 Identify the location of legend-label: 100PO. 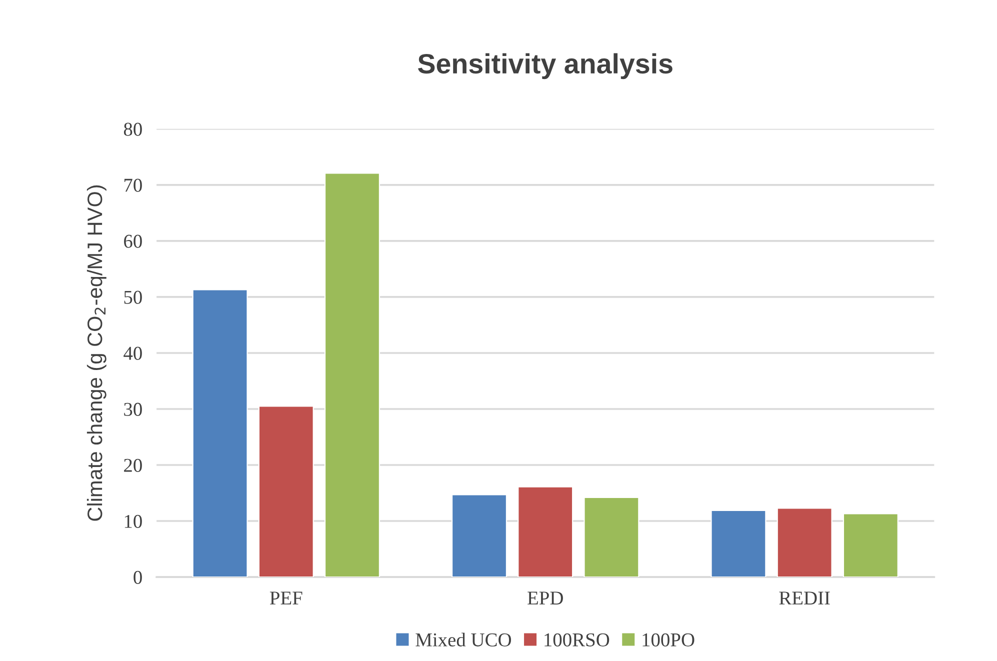
(668, 639).